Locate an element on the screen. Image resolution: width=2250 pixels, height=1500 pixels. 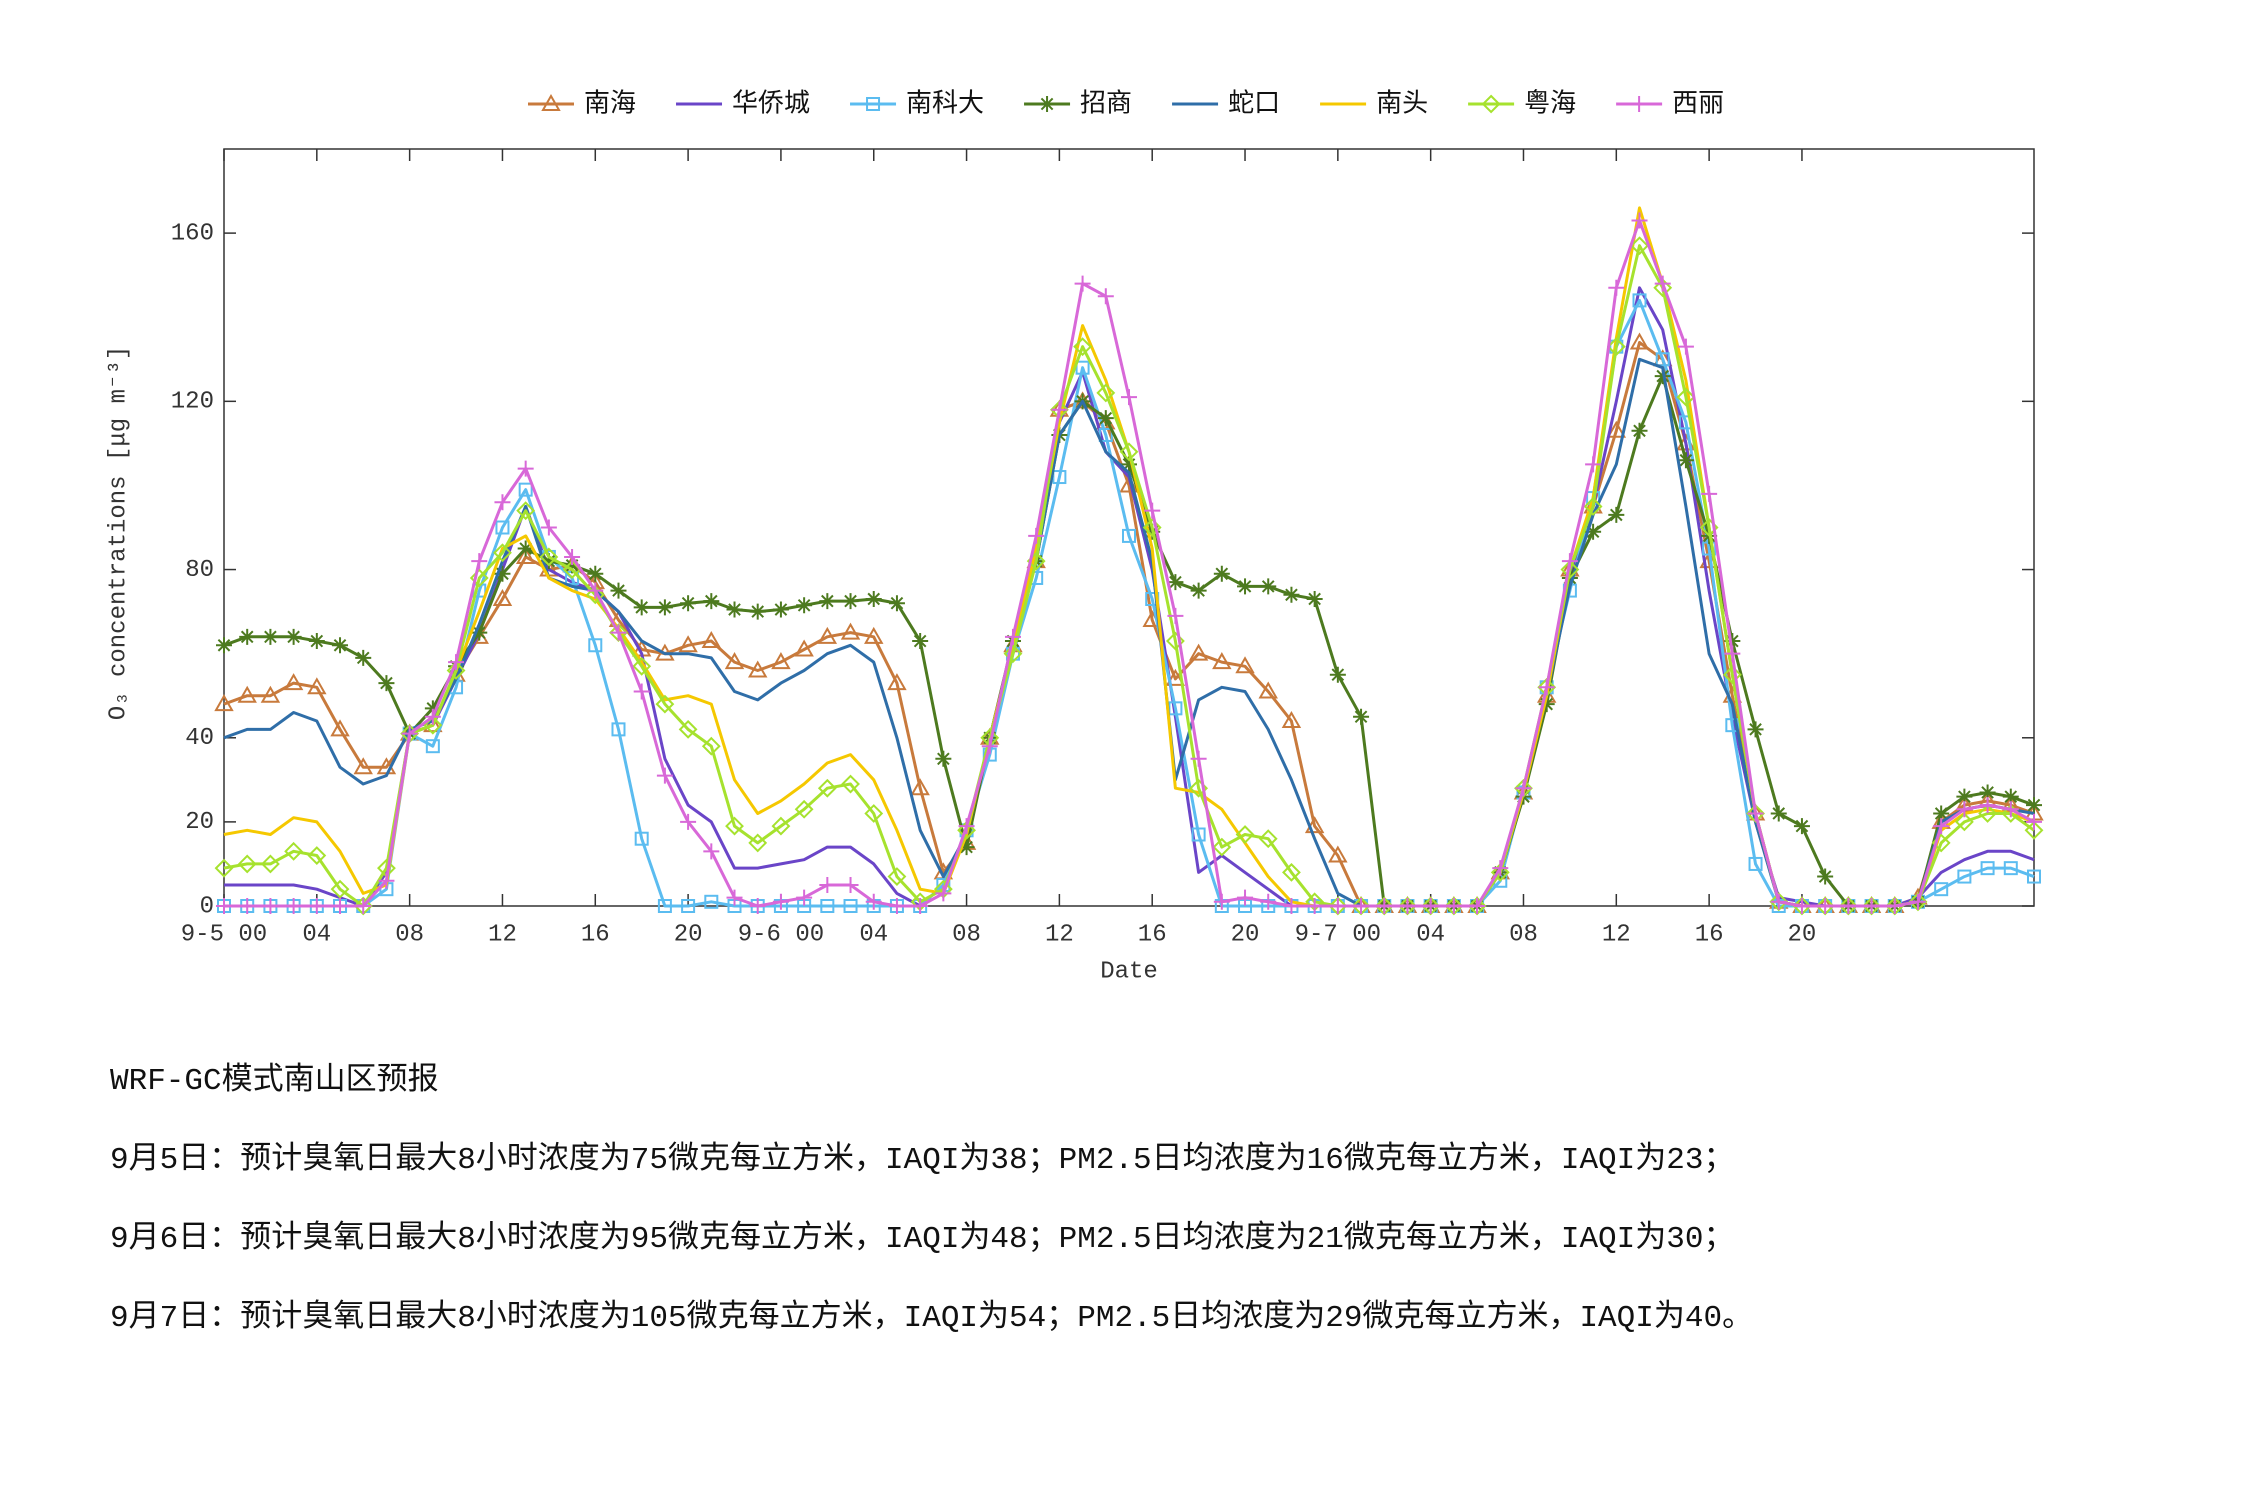
x-tick-label: 12 is located at coordinates (1059, 934).